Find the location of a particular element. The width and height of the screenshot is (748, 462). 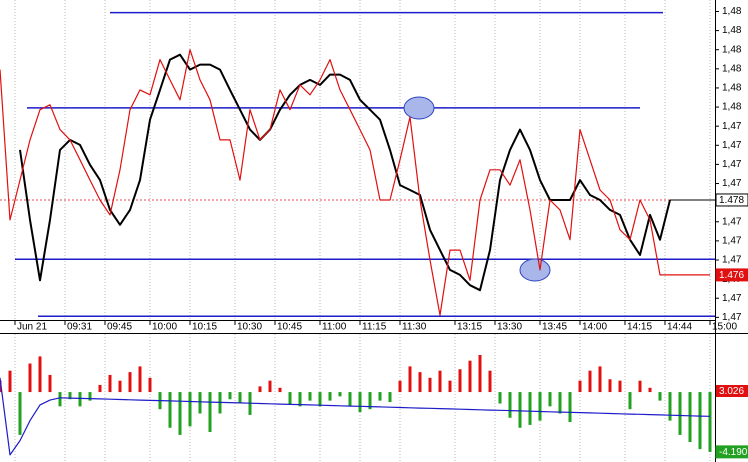

x-tick-label: 14:44 is located at coordinates (679, 327).